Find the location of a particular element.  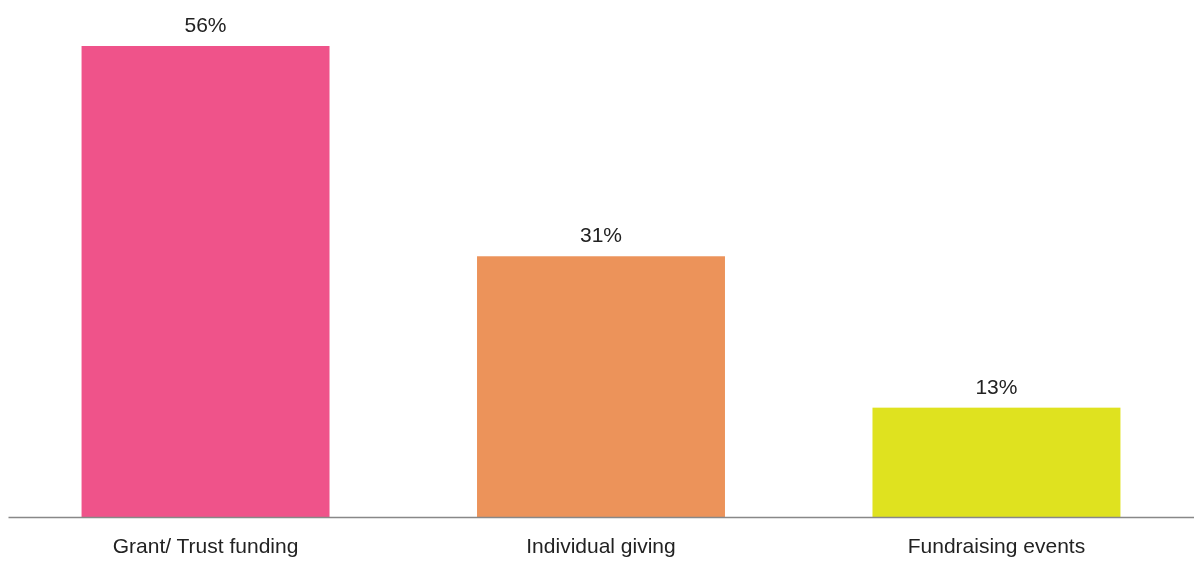

x-tick-label: Fundraising events is located at coordinates (996, 545).